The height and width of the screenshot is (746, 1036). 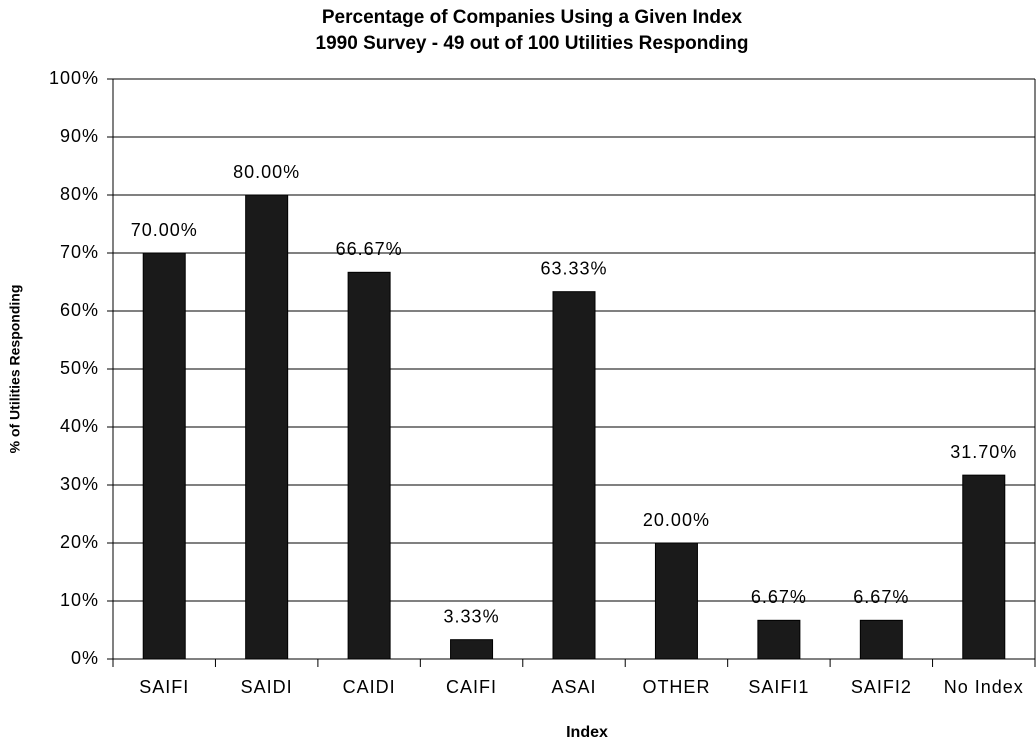 What do you see at coordinates (983, 452) in the screenshot?
I see `value-label: 31.70%` at bounding box center [983, 452].